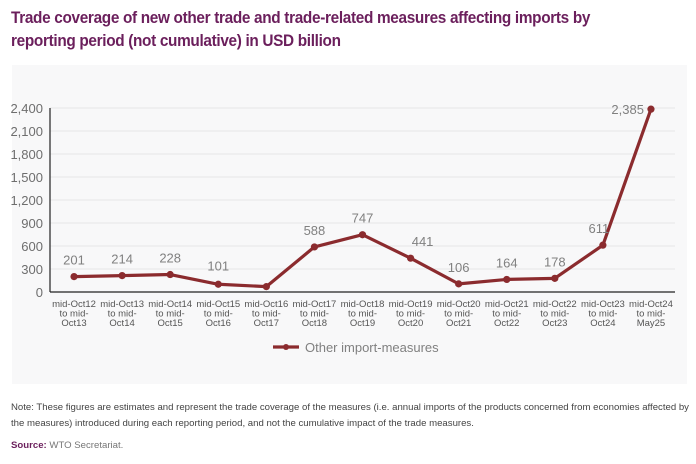 The height and width of the screenshot is (464, 696). I want to click on y-tick-label: 1,800, so click(26, 154).